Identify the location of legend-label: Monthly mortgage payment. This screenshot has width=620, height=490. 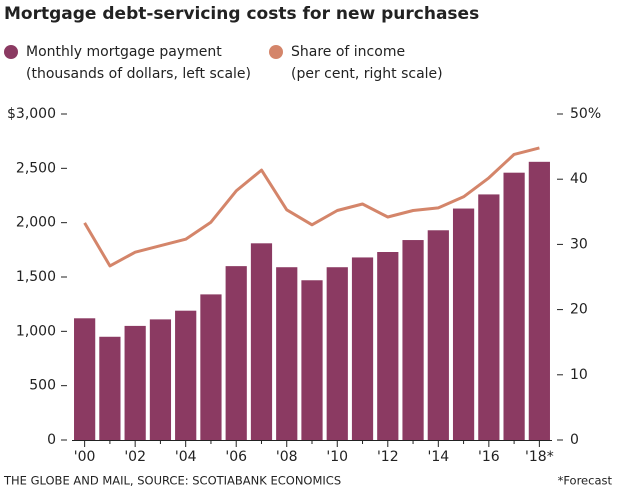
(124, 52).